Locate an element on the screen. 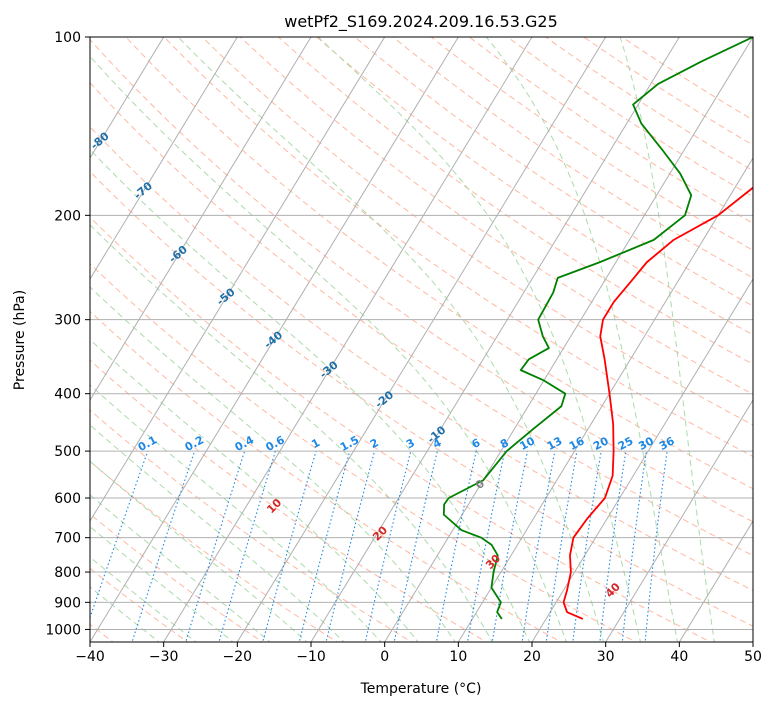  x-tick-label: 30 is located at coordinates (606, 657).